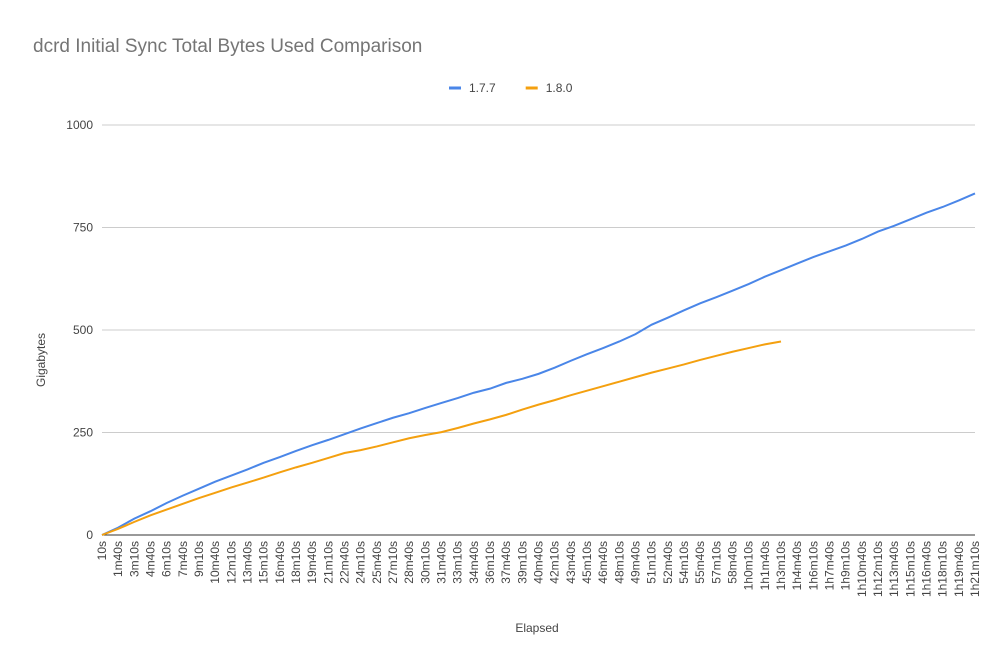 This screenshot has height=667, width=1008. What do you see at coordinates (846, 565) in the screenshot?
I see `x-tick-label: 1h9m10s` at bounding box center [846, 565].